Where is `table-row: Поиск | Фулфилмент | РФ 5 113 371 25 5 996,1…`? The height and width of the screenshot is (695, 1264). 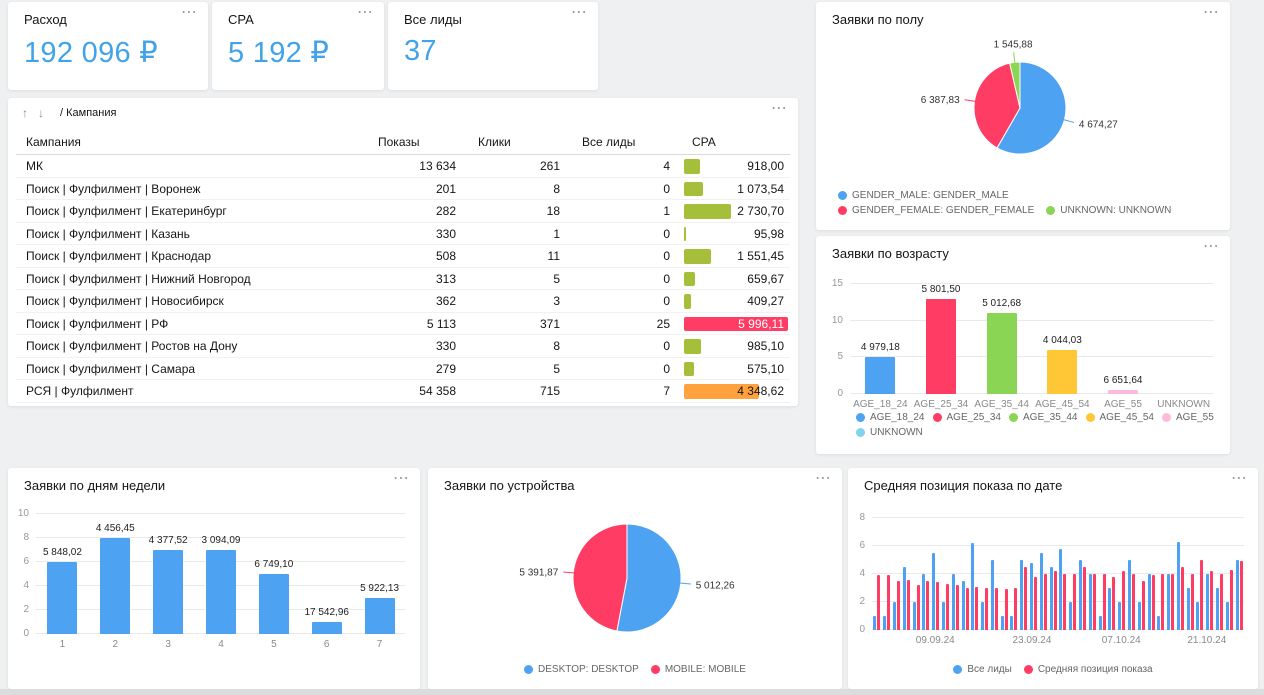 table-row: Поиск | Фулфилмент | РФ 5 113 371 25 5 996,1… is located at coordinates (403, 324).